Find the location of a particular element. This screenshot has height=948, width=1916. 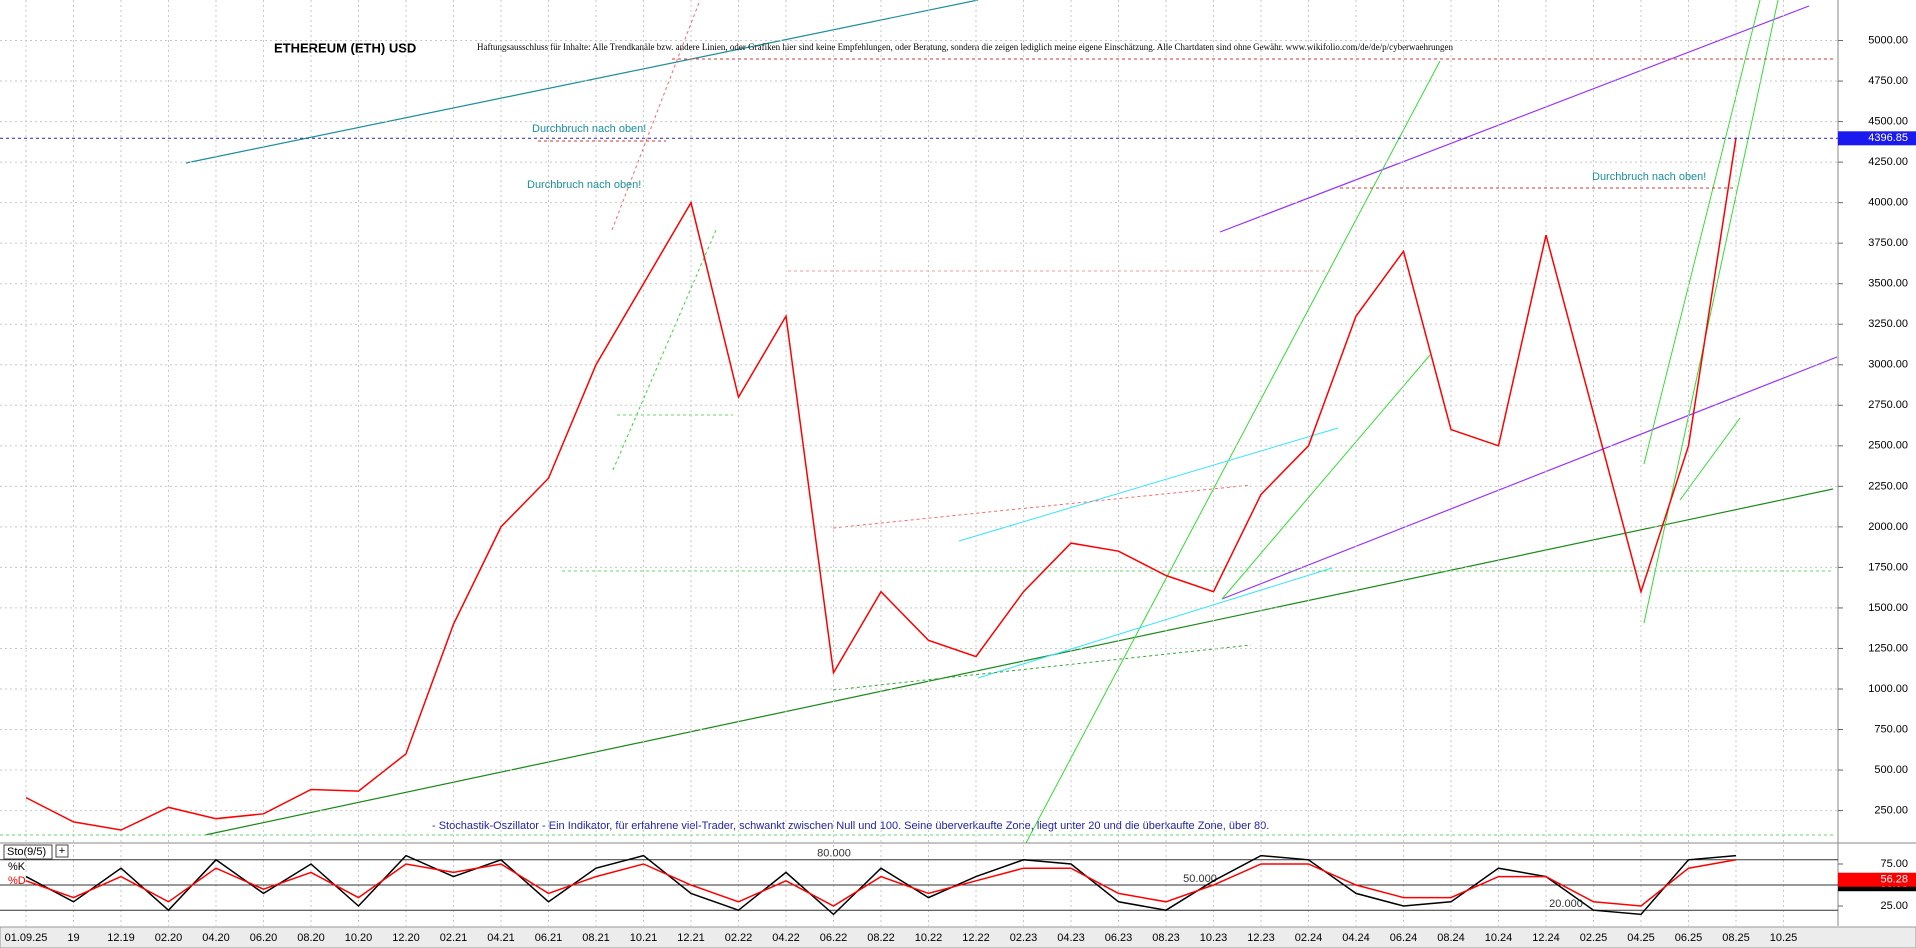

y-tick-label: 2500.00 is located at coordinates (1888, 446).